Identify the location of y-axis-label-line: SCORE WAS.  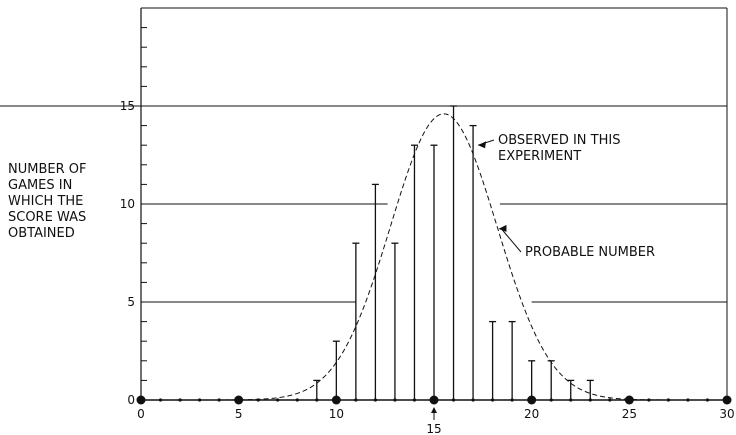
(47, 217).